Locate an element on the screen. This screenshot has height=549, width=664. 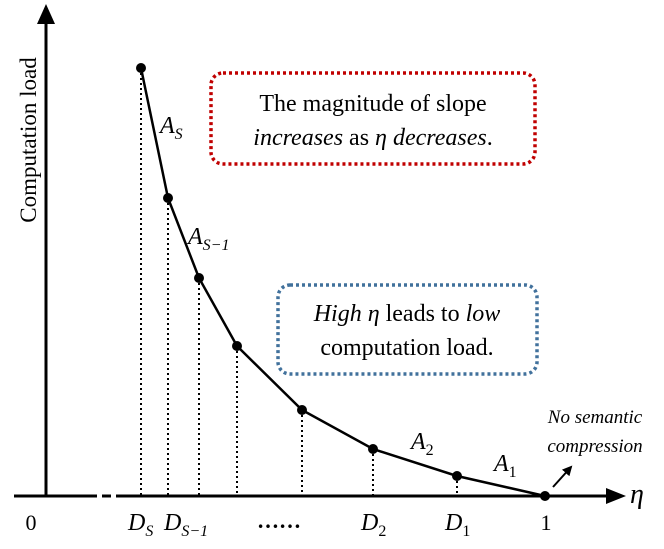
segment-label-a2: A2 is located at coordinates (421, 444).